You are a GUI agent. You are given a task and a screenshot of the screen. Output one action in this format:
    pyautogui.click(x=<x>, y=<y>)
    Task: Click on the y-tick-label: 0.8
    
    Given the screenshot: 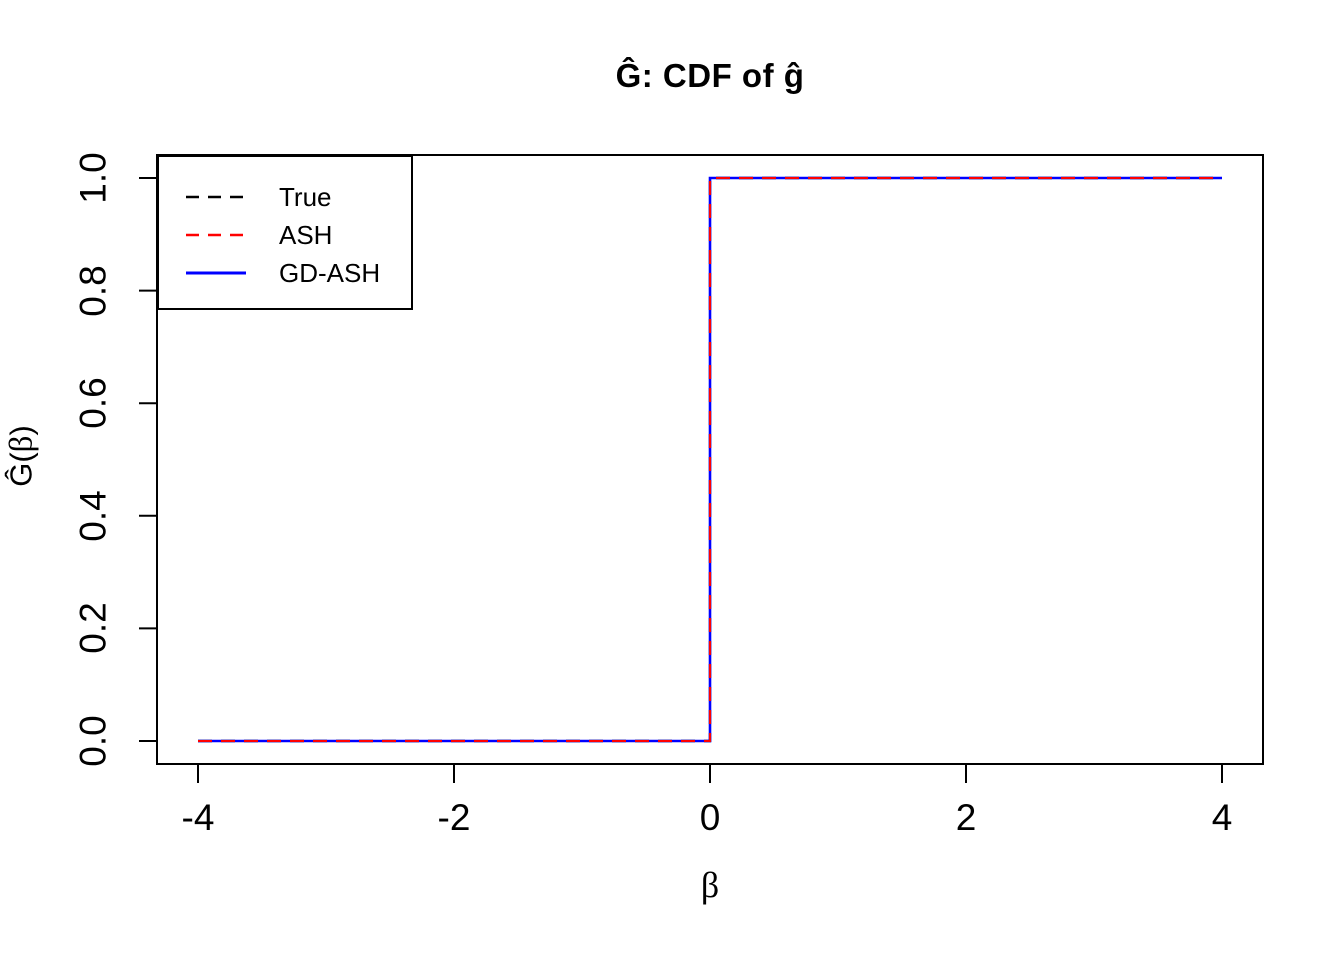 What is the action you would take?
    pyautogui.click(x=93, y=290)
    